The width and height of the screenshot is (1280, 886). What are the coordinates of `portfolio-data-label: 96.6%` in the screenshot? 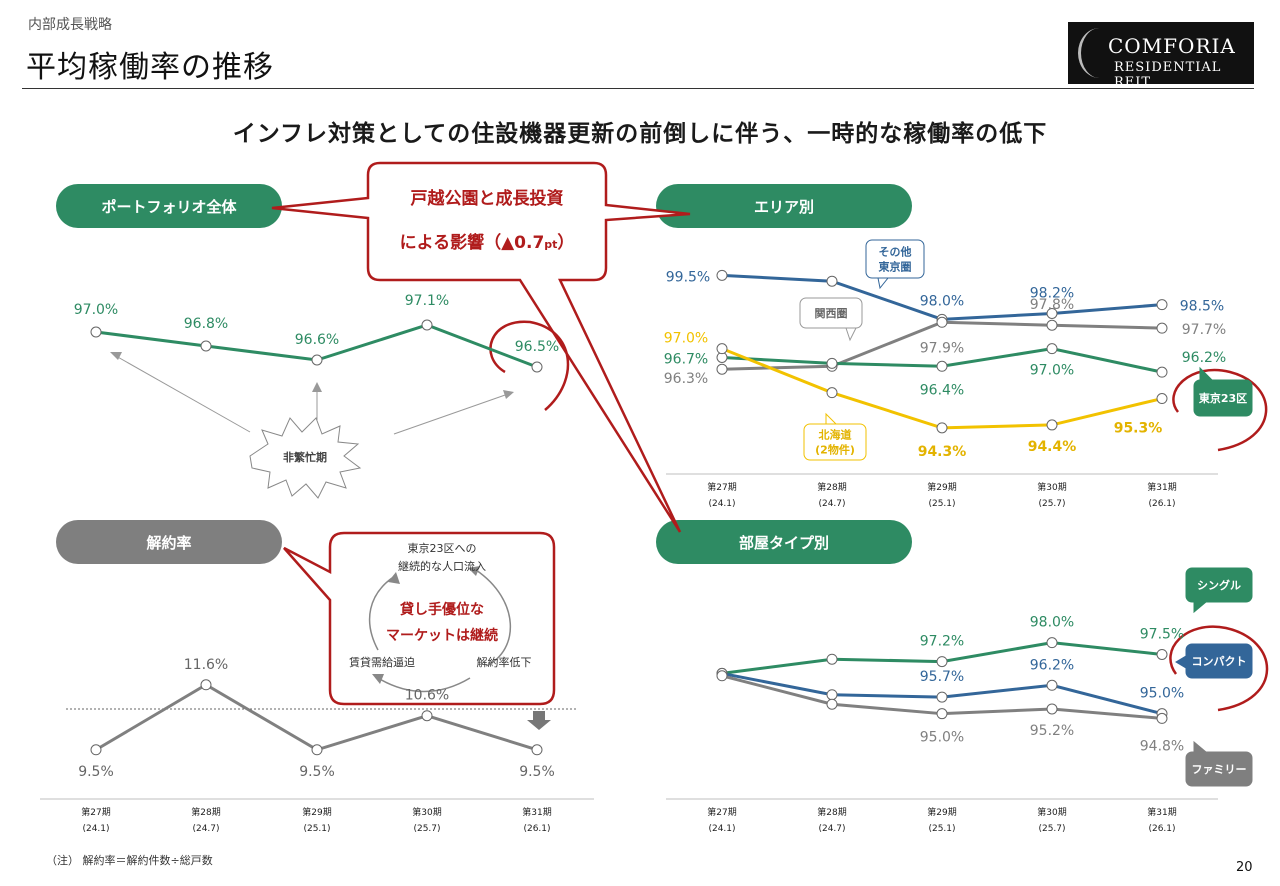 It's located at (317, 340).